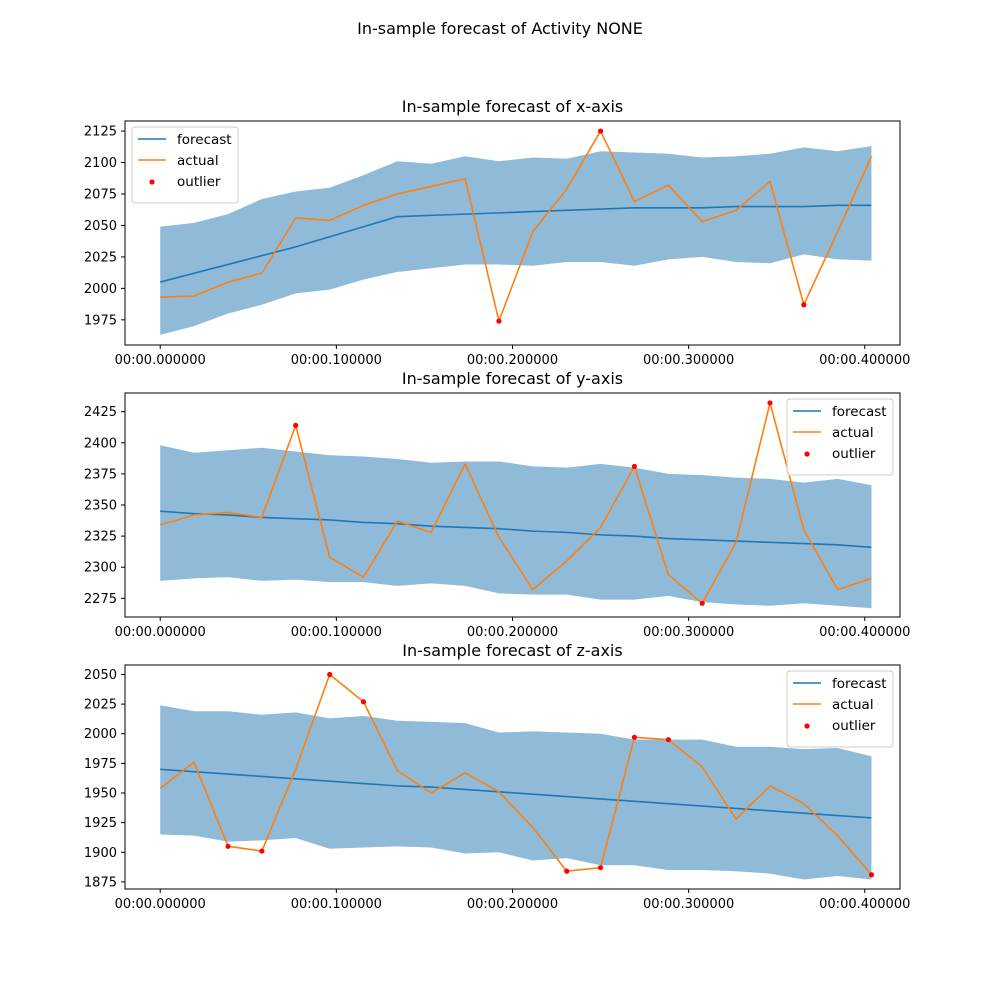  What do you see at coordinates (100, 853) in the screenshot?
I see `y-tick-label: 1900` at bounding box center [100, 853].